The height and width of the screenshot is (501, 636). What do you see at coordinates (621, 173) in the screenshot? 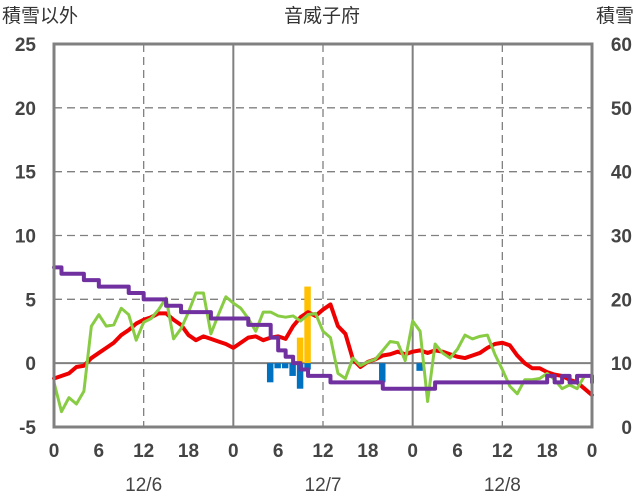
I see `y-right-tick-label: 40` at bounding box center [621, 173].